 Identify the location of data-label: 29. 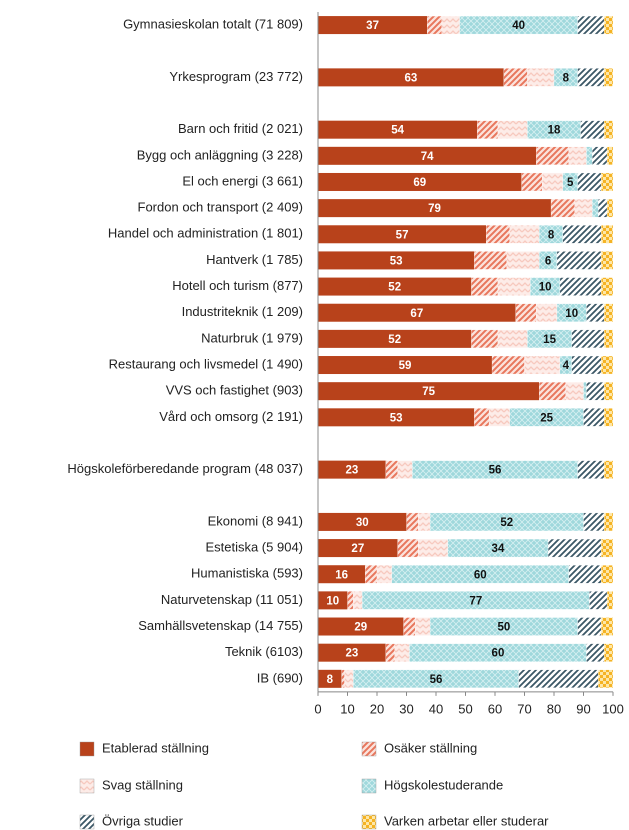
(360, 628).